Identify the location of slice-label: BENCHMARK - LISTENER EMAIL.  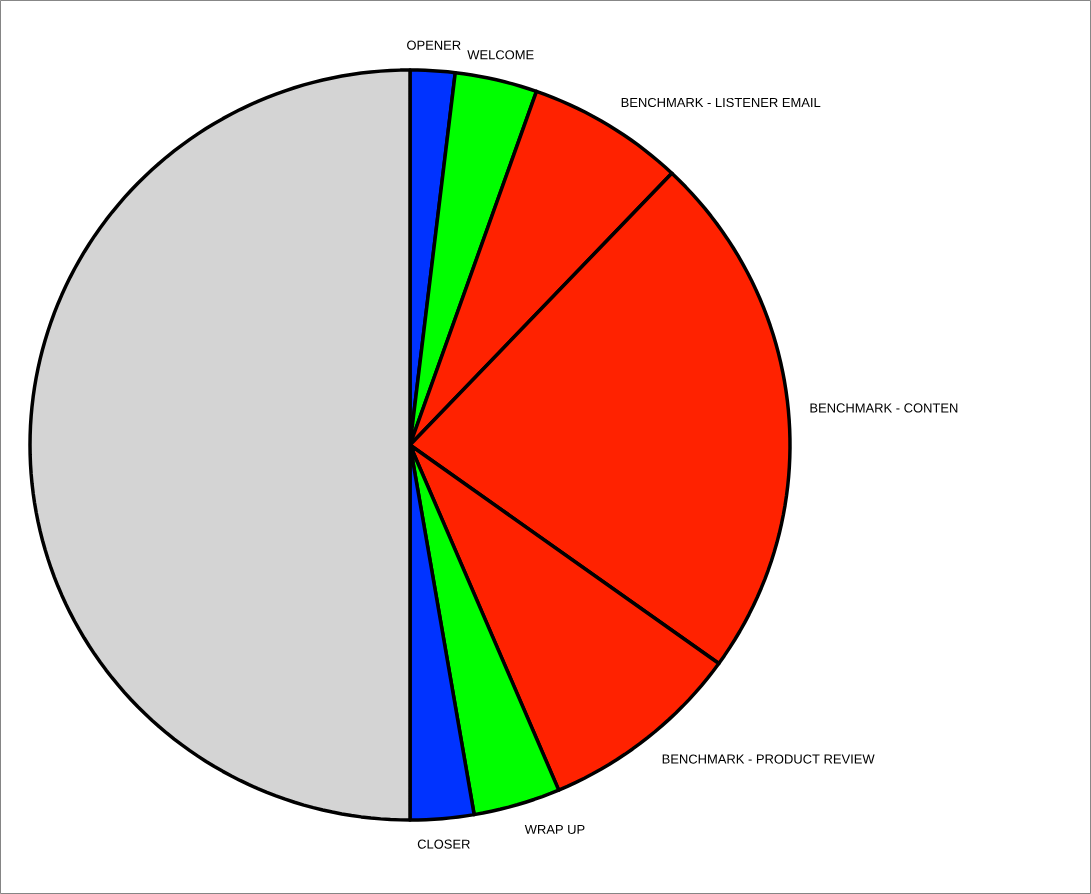
(721, 102).